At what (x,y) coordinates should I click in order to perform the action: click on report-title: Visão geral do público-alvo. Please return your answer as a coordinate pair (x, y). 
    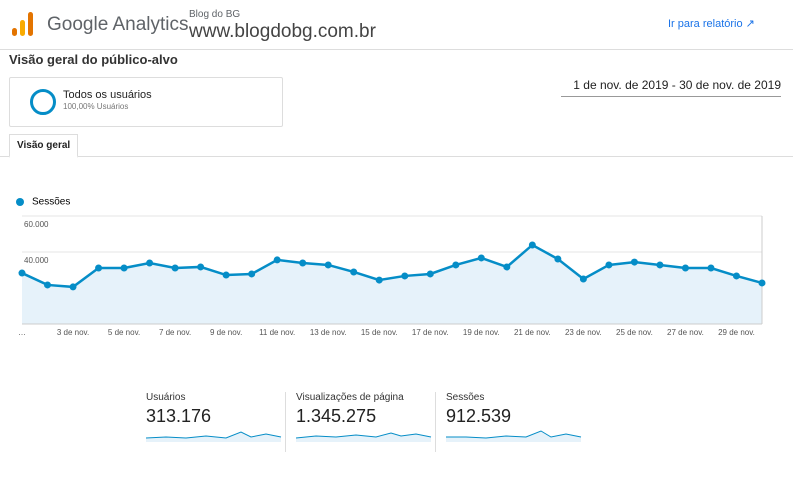
    Looking at the image, I should click on (93, 59).